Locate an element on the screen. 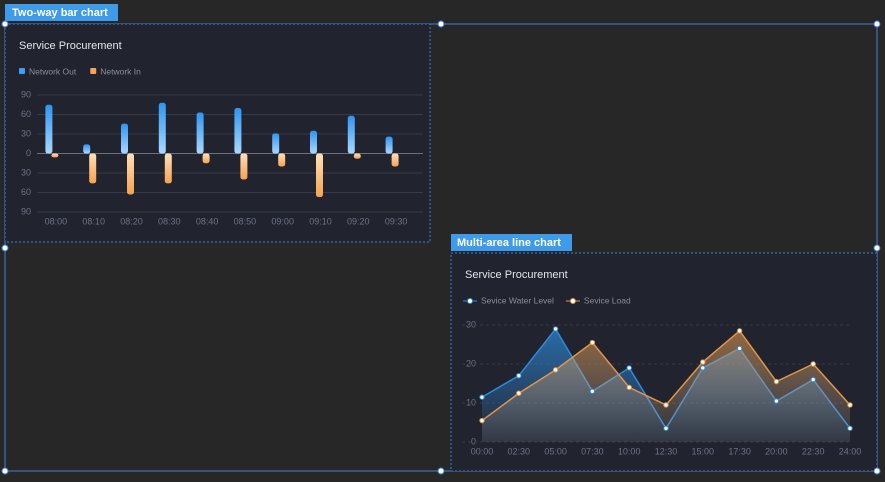 The width and height of the screenshot is (885, 482). x-tick-label: 08:30 is located at coordinates (169, 221).